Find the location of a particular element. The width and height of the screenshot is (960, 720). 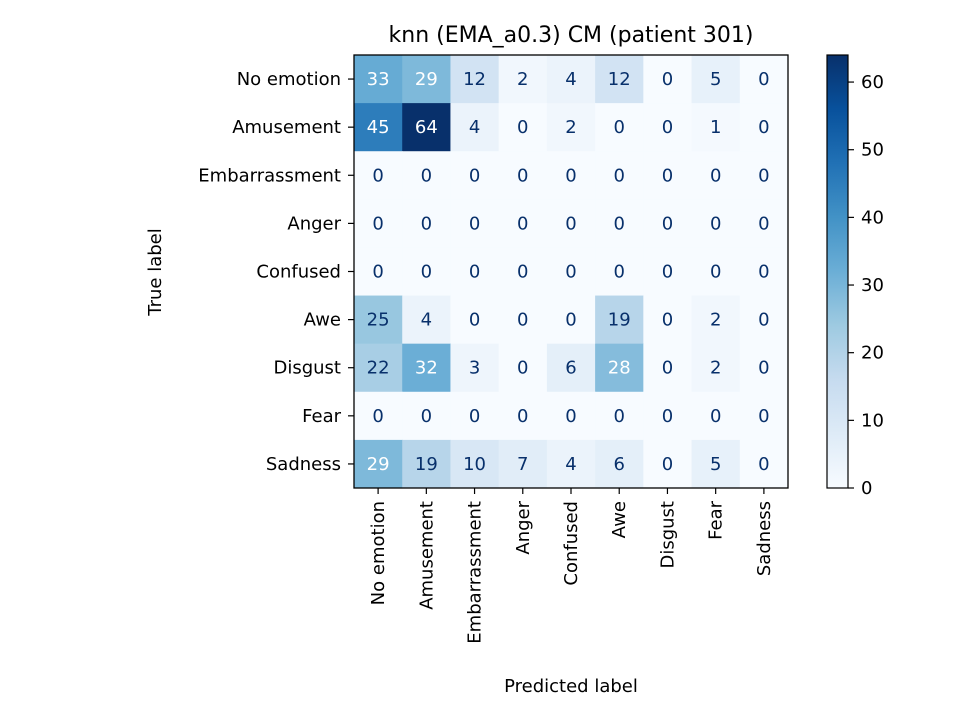

cell-value-label: 5 is located at coordinates (715, 464).